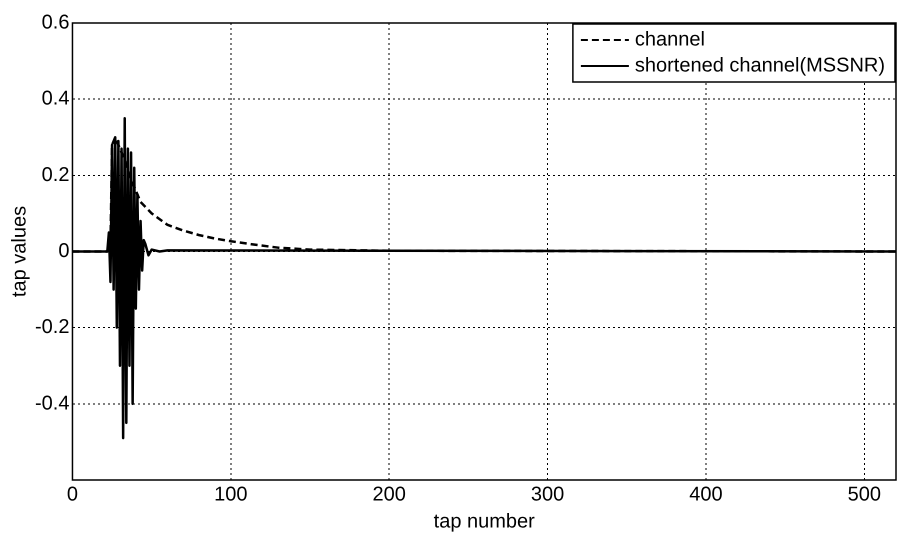 The width and height of the screenshot is (912, 542). I want to click on x-tick-label: 200, so click(389, 495).